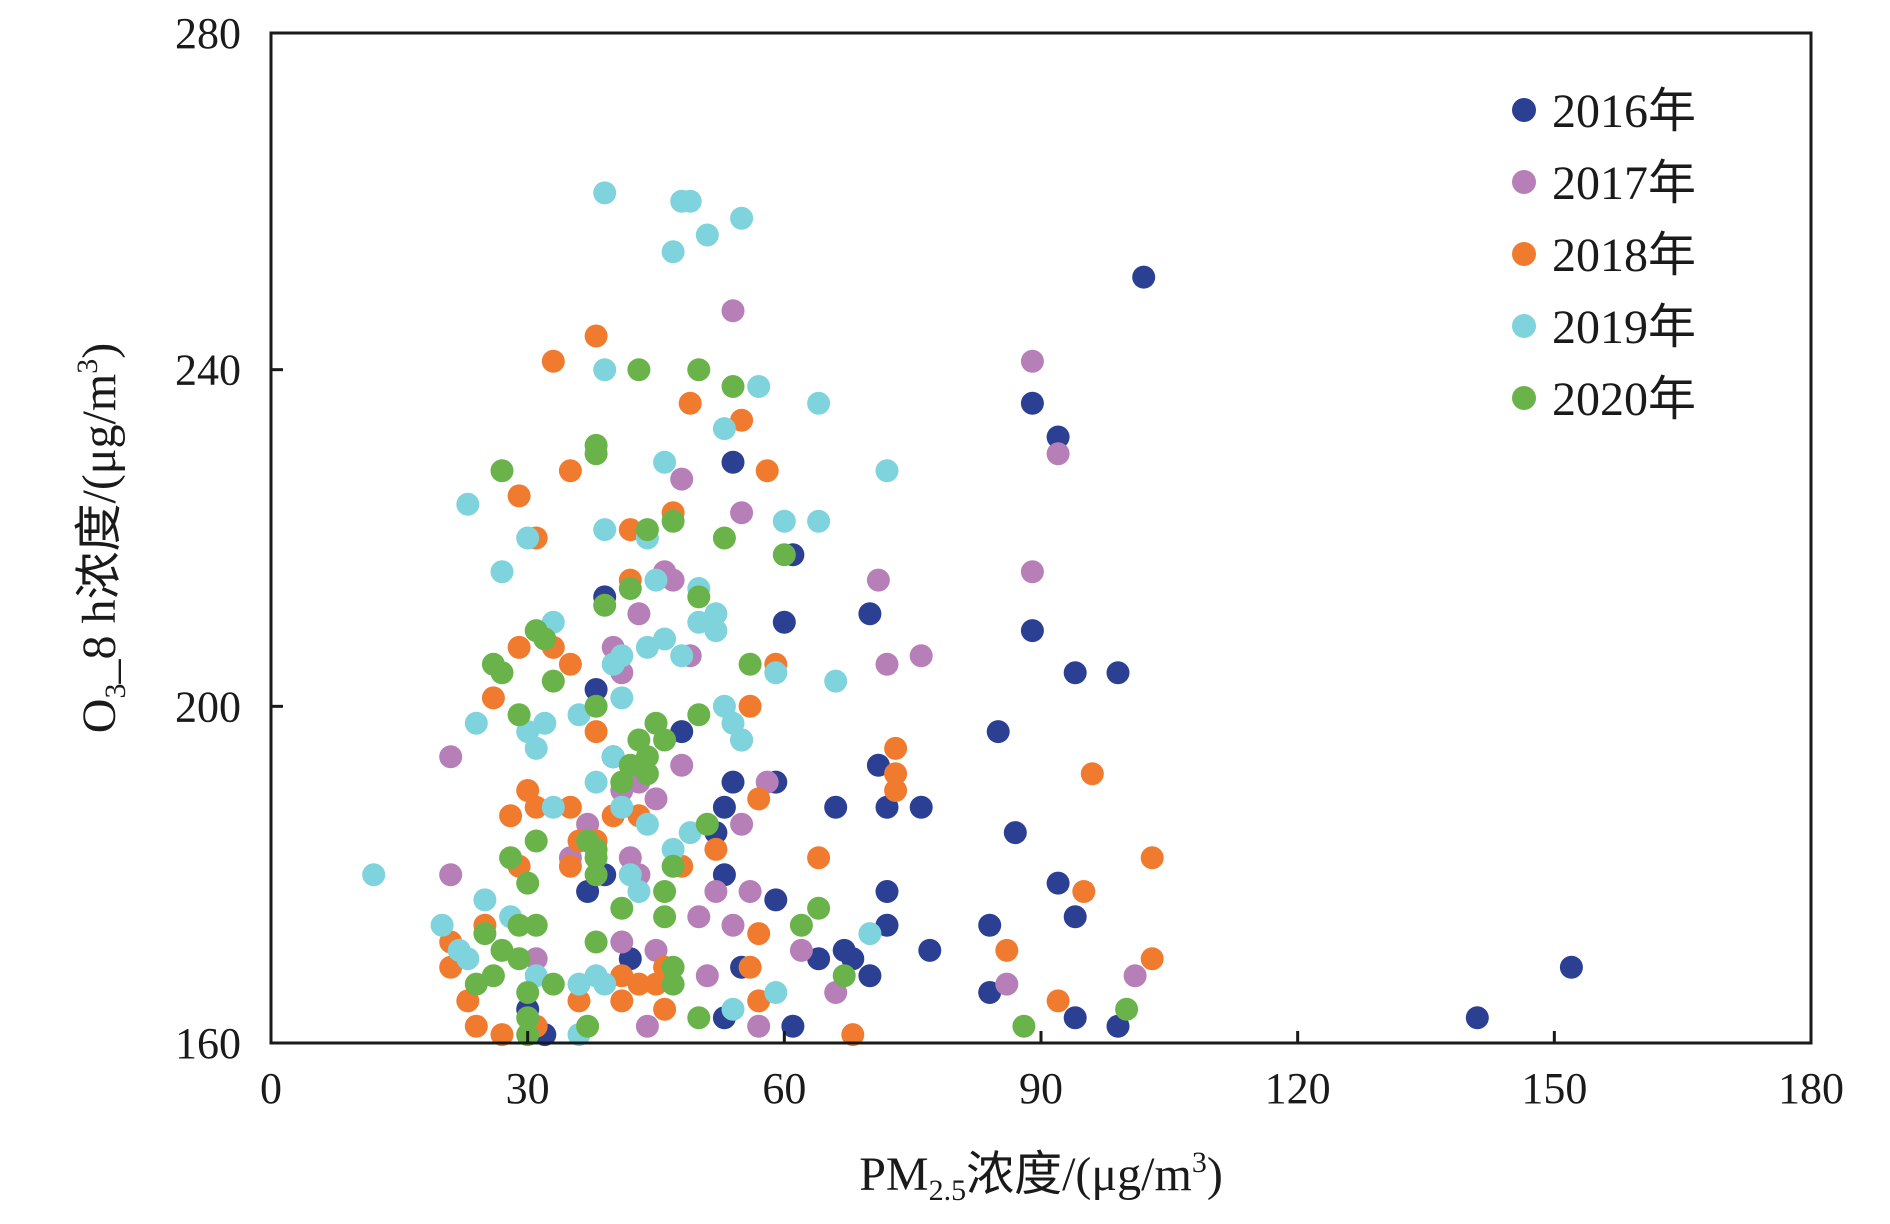 This screenshot has width=1890, height=1224. What do you see at coordinates (1624, 111) in the screenshot?
I see `legend-label: 2016年` at bounding box center [1624, 111].